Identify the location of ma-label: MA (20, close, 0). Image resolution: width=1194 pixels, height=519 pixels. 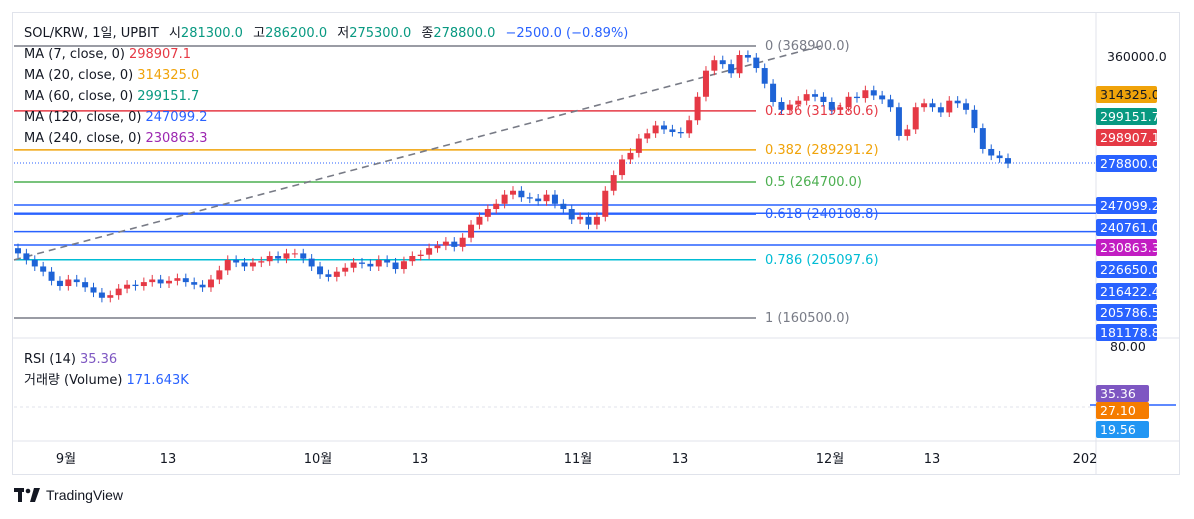
(79, 75).